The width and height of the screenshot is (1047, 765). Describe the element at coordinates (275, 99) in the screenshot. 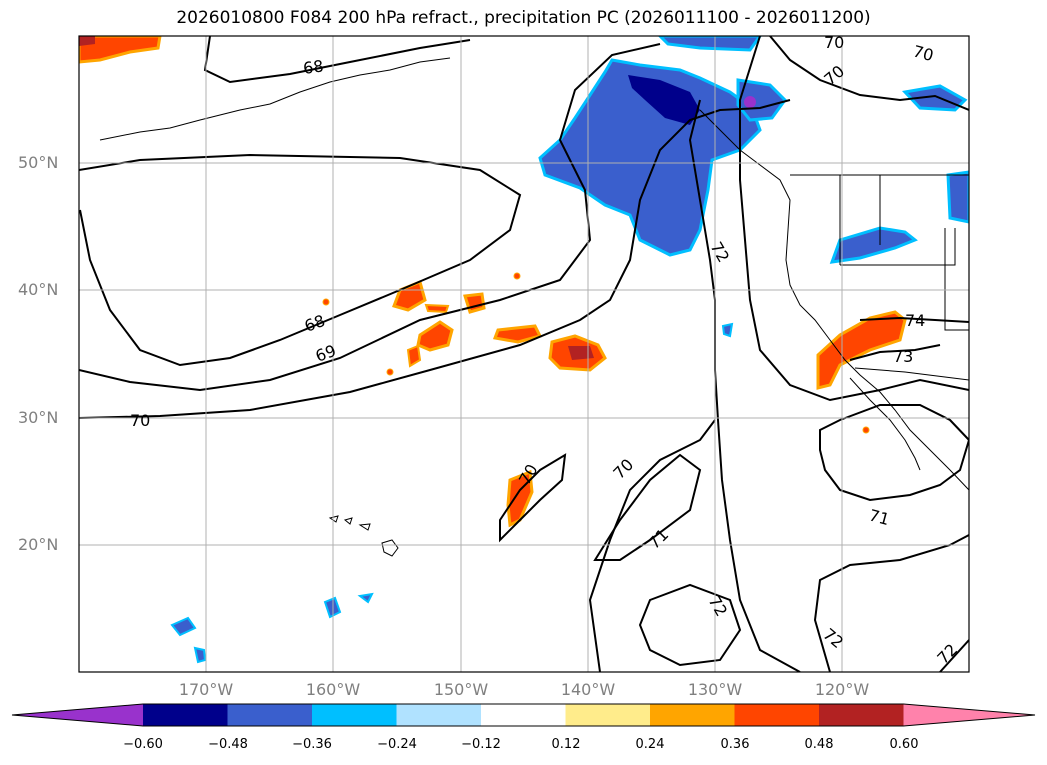

I see `coast-alaska-peninsula` at that location.